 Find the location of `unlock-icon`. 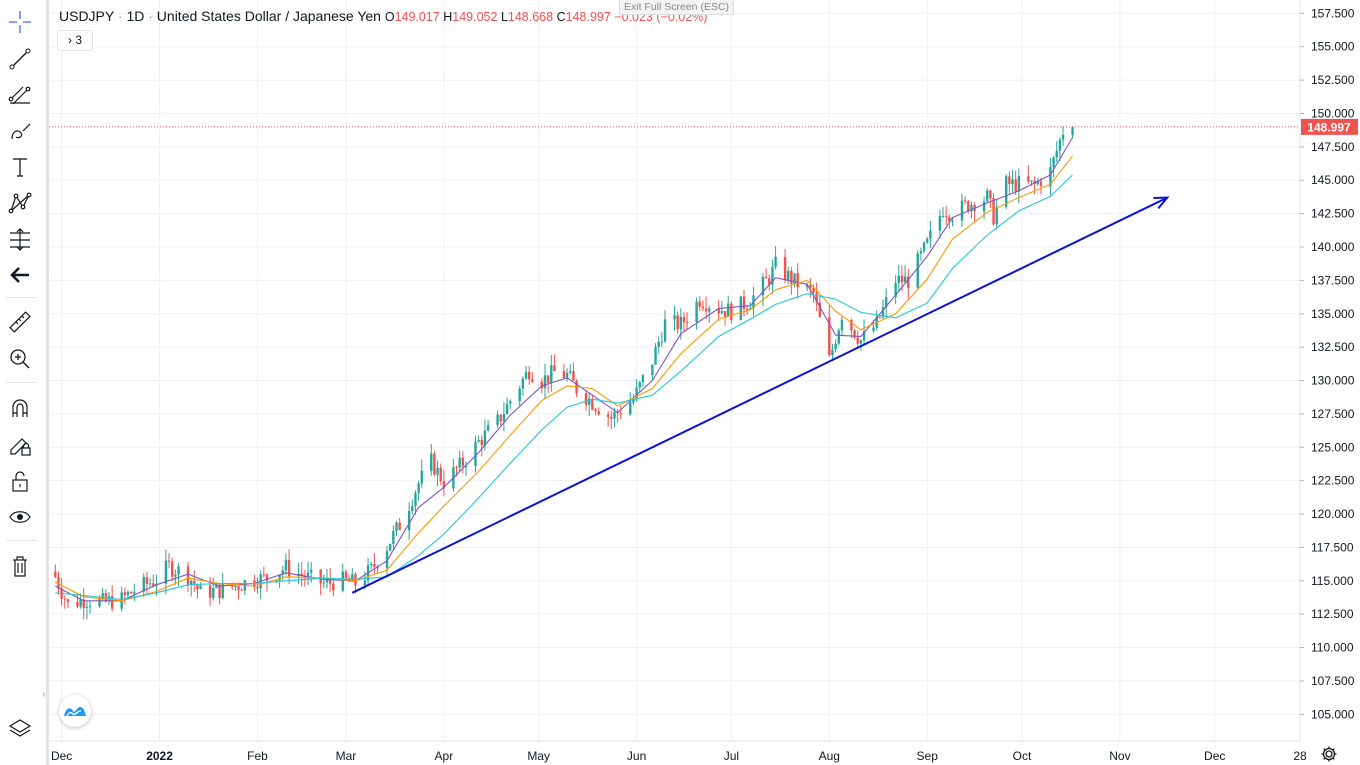

unlock-icon is located at coordinates (20, 481).